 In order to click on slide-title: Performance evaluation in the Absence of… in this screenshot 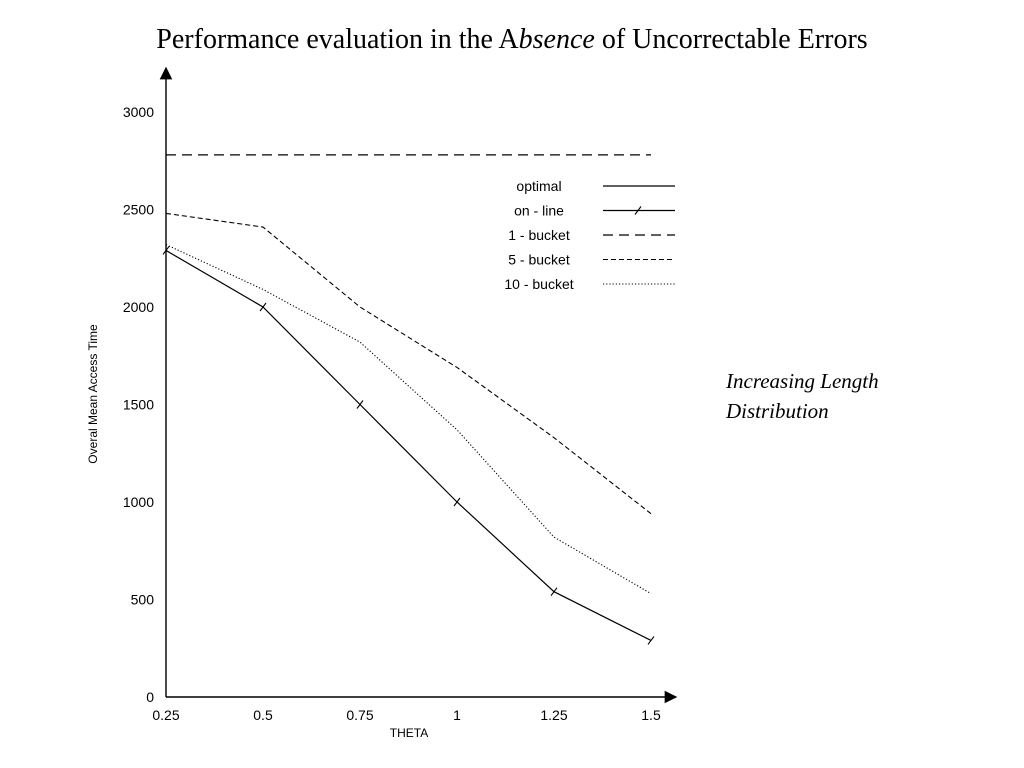, I will do `click(512, 39)`.